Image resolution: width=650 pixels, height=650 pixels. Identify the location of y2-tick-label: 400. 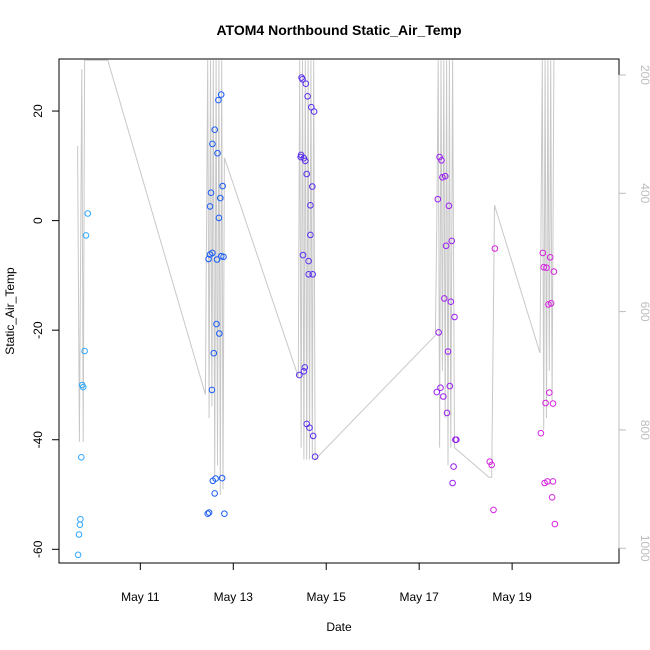
(644, 193).